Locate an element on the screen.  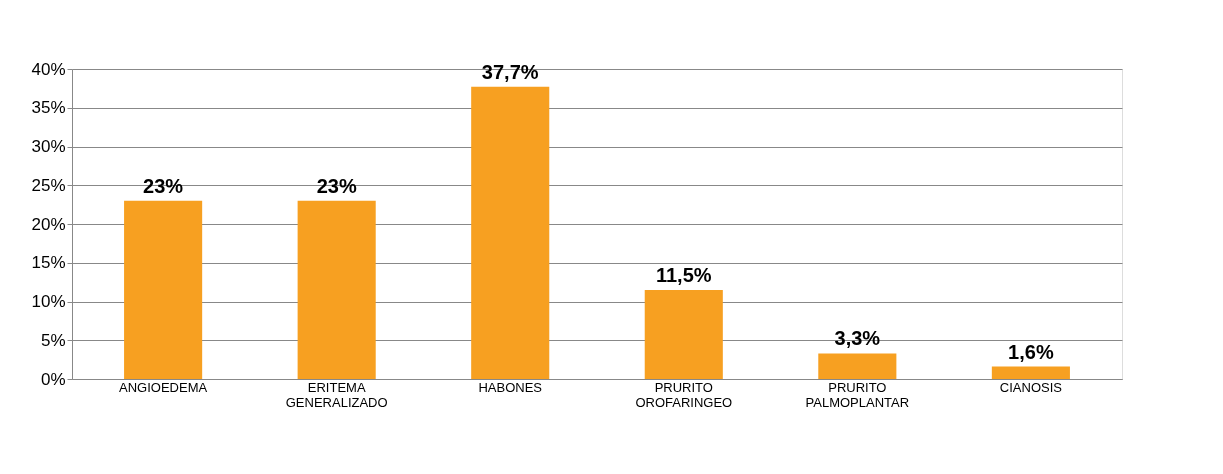
x-tick-label: HABONES is located at coordinates (510, 387).